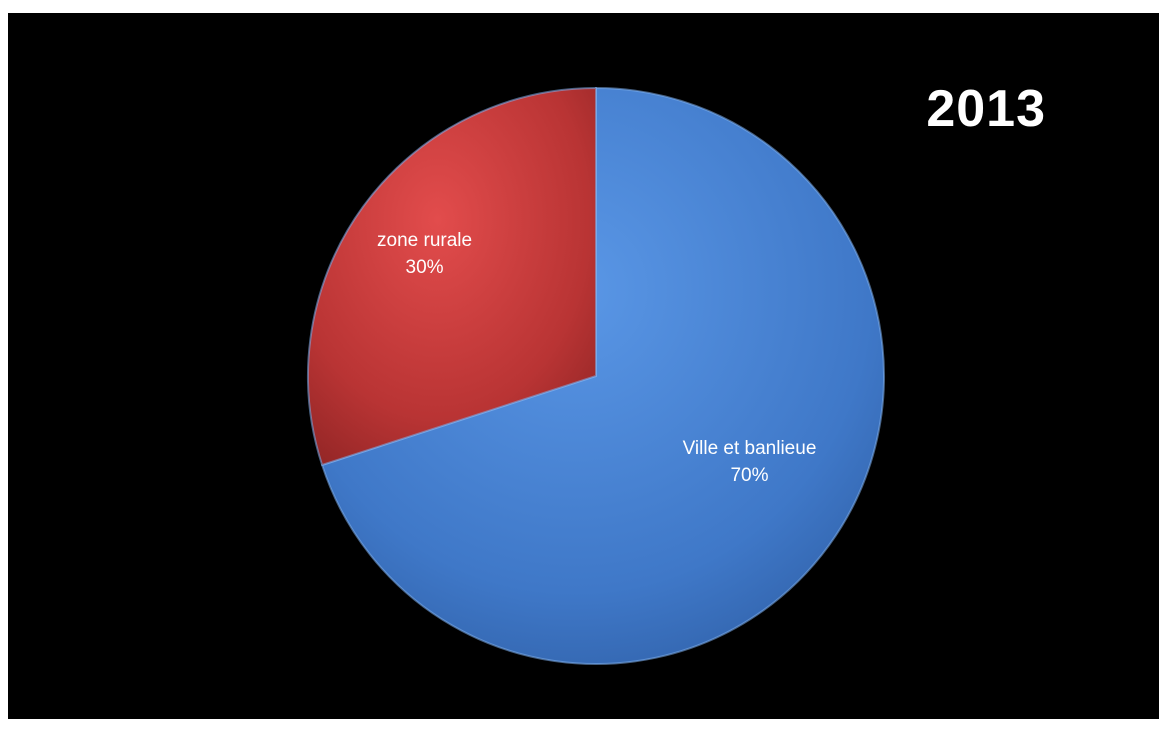 The width and height of the screenshot is (1166, 729). I want to click on slice-label-name: Ville et banlieue, so click(749, 448).